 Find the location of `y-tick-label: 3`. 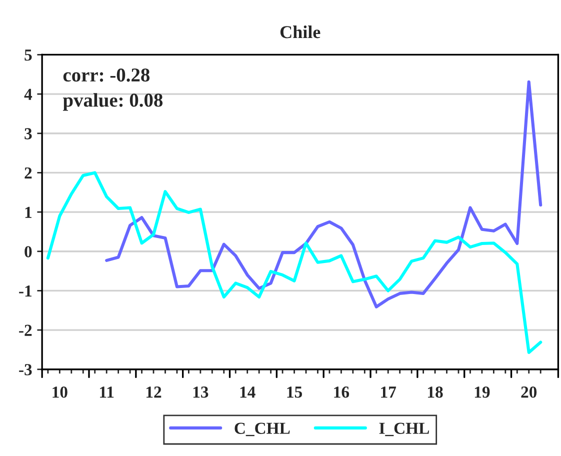

y-tick-label: 3 is located at coordinates (28, 134).